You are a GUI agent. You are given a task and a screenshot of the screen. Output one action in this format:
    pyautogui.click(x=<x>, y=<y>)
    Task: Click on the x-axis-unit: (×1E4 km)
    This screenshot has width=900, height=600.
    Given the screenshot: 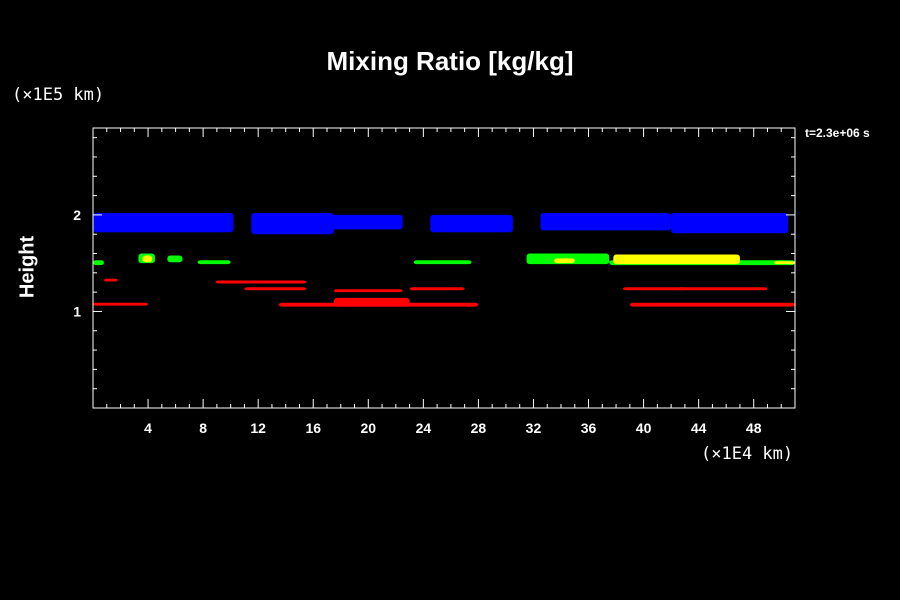 What is the action you would take?
    pyautogui.click(x=747, y=454)
    